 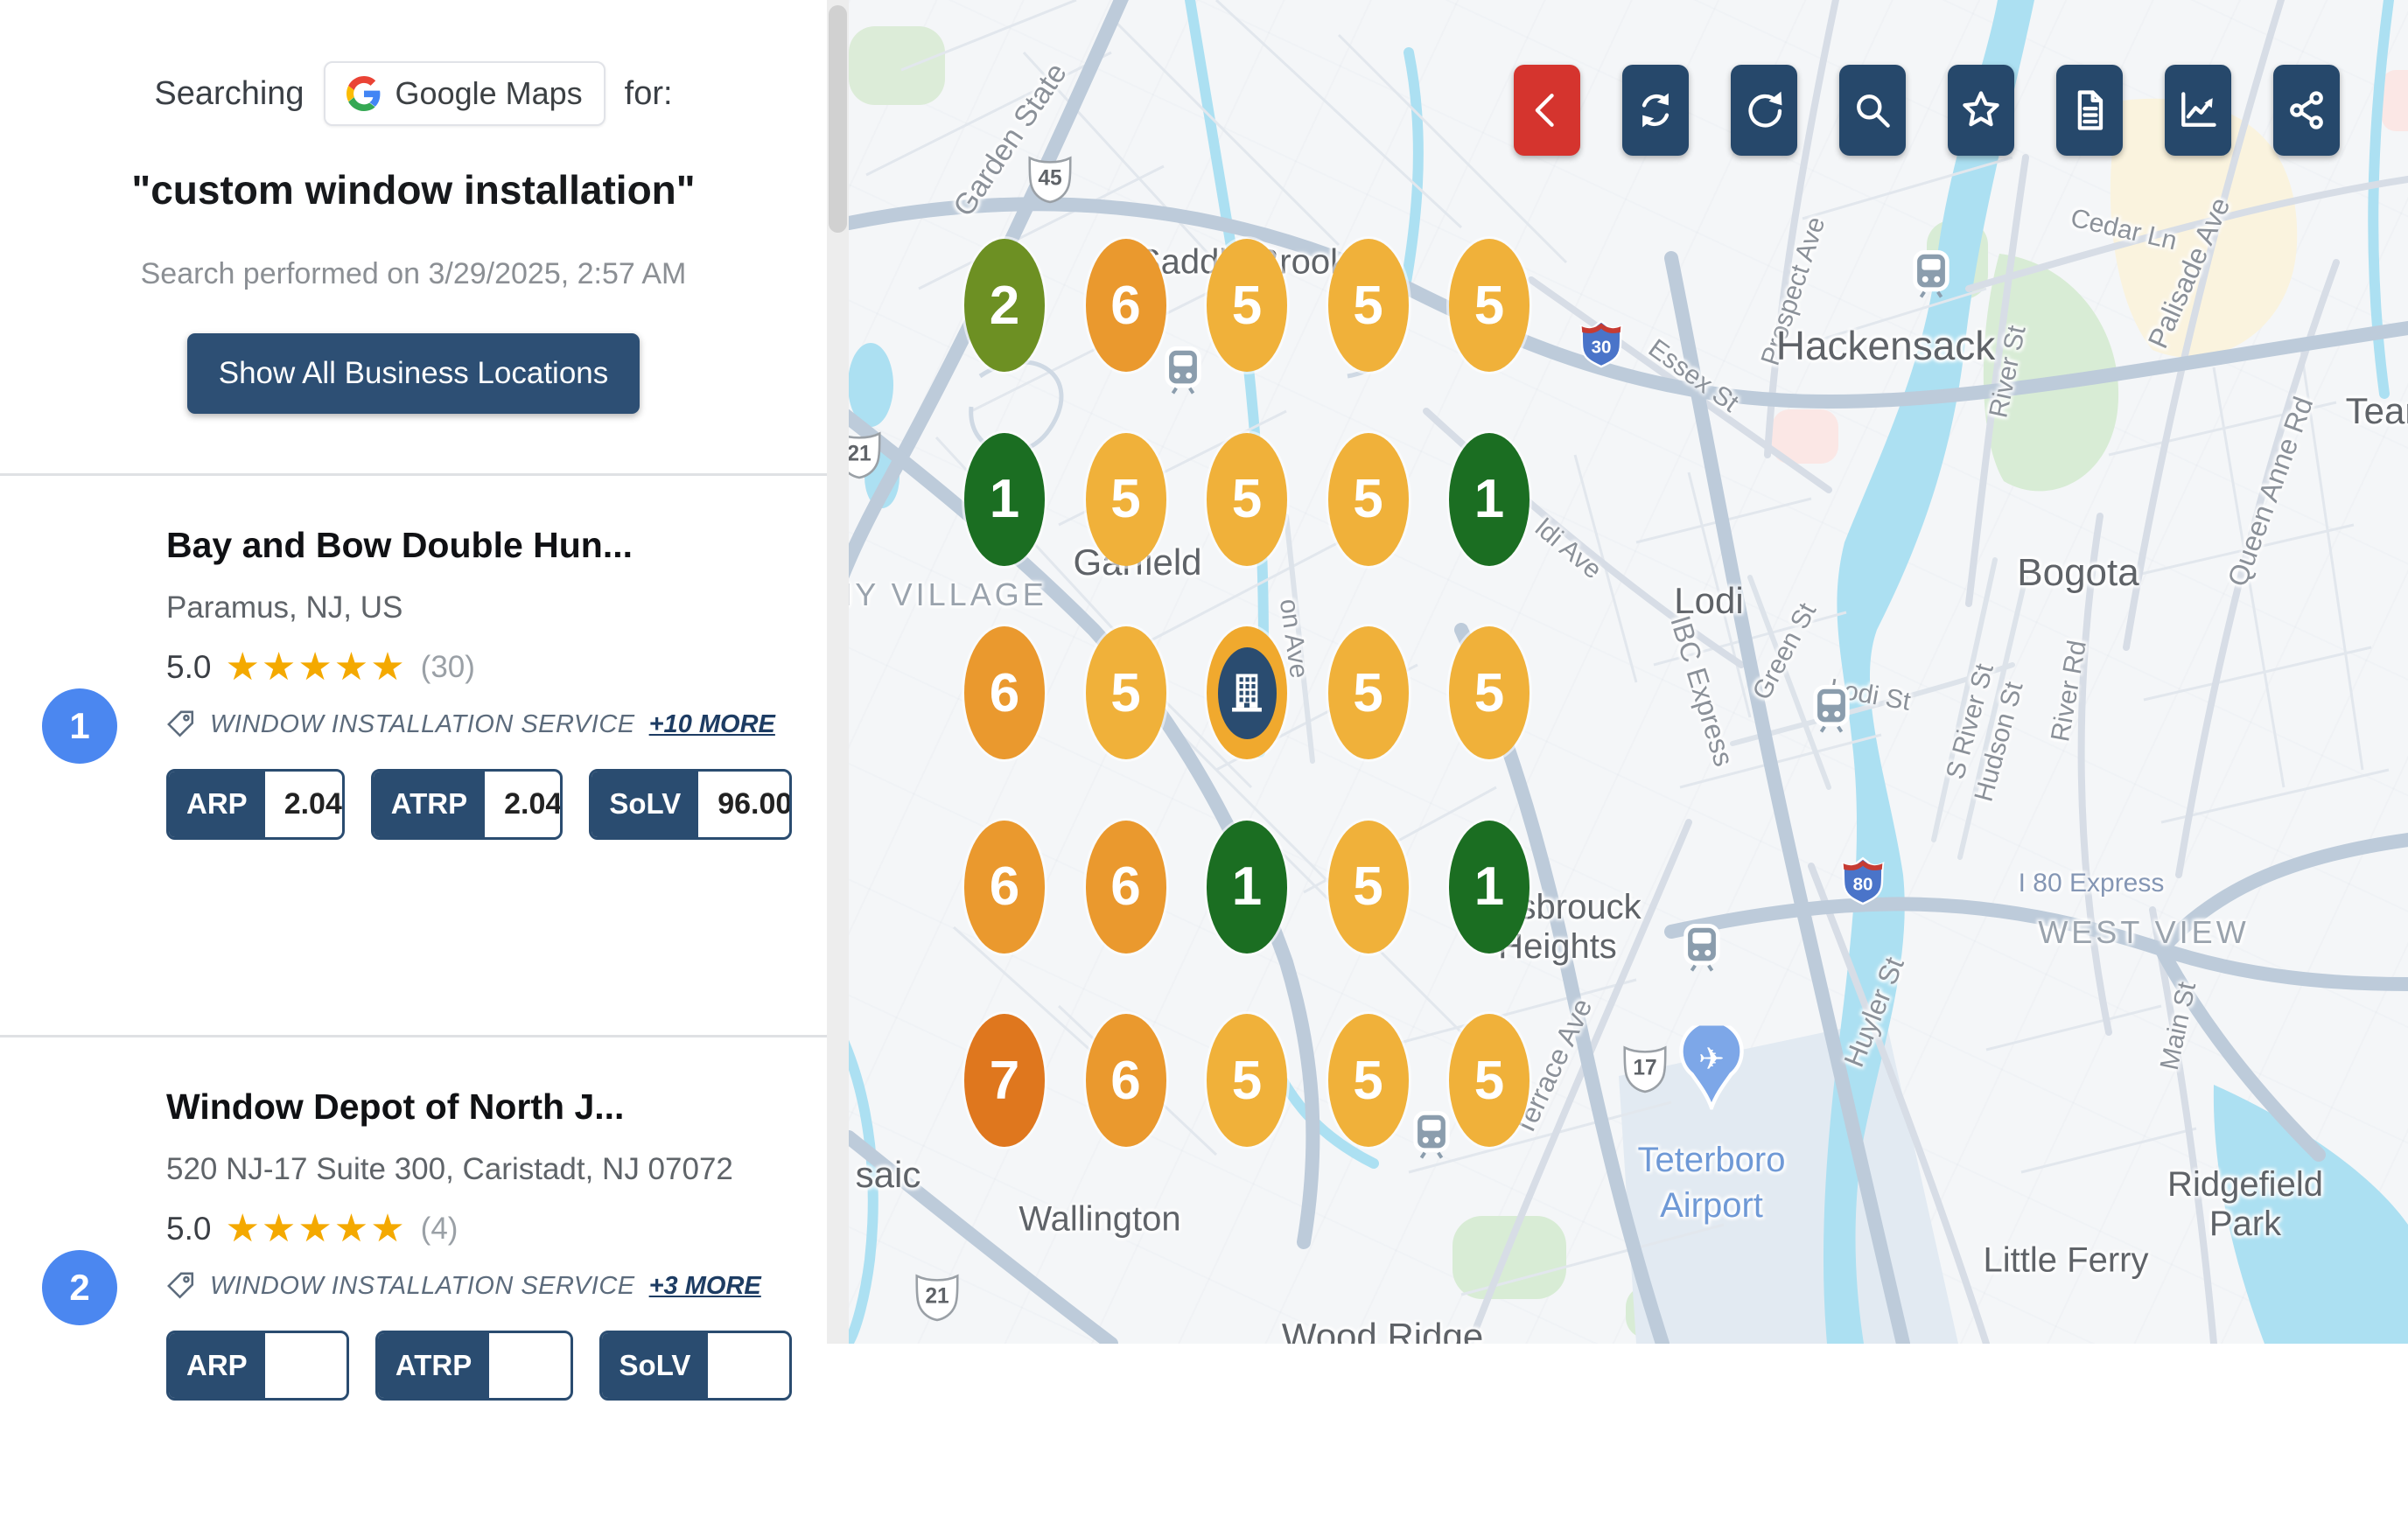 I want to click on map-label: WEST VIEW, so click(x=2144, y=932).